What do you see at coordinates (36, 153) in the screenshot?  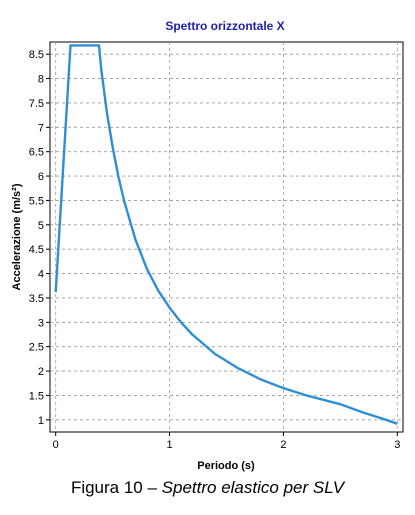 I see `y-tick-label-11: 6.5` at bounding box center [36, 153].